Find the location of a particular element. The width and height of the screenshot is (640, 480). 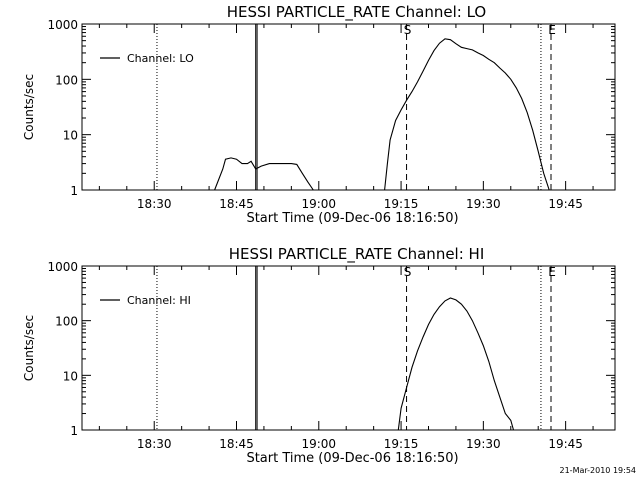

chart-title: HESSI PARTICLE_RATE Channel: LO is located at coordinates (356, 12).